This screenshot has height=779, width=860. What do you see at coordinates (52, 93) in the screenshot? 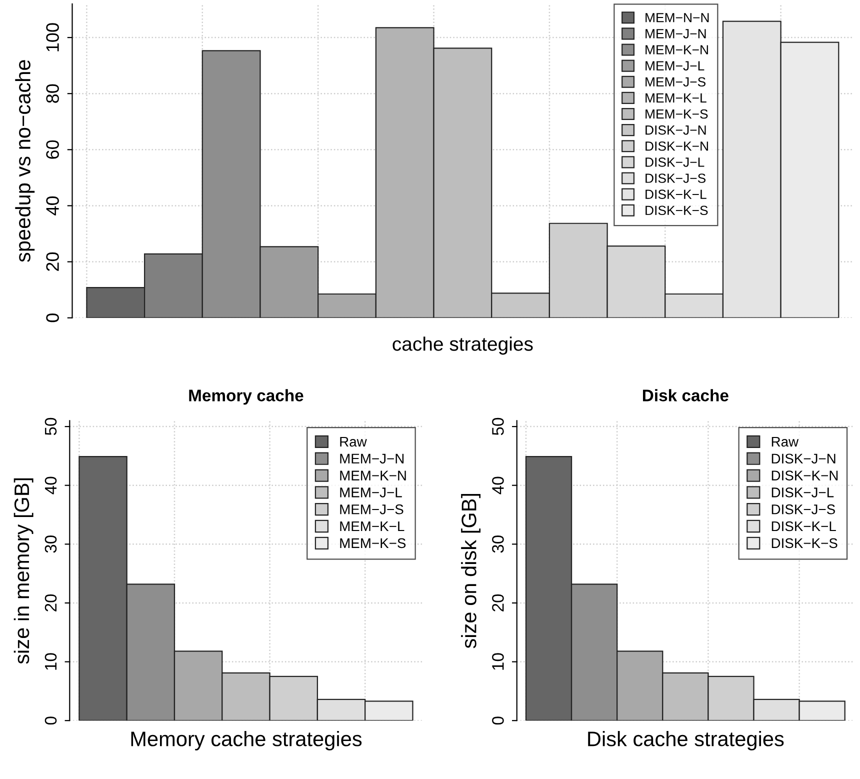
I see `y-tick-label: 80` at bounding box center [52, 93].